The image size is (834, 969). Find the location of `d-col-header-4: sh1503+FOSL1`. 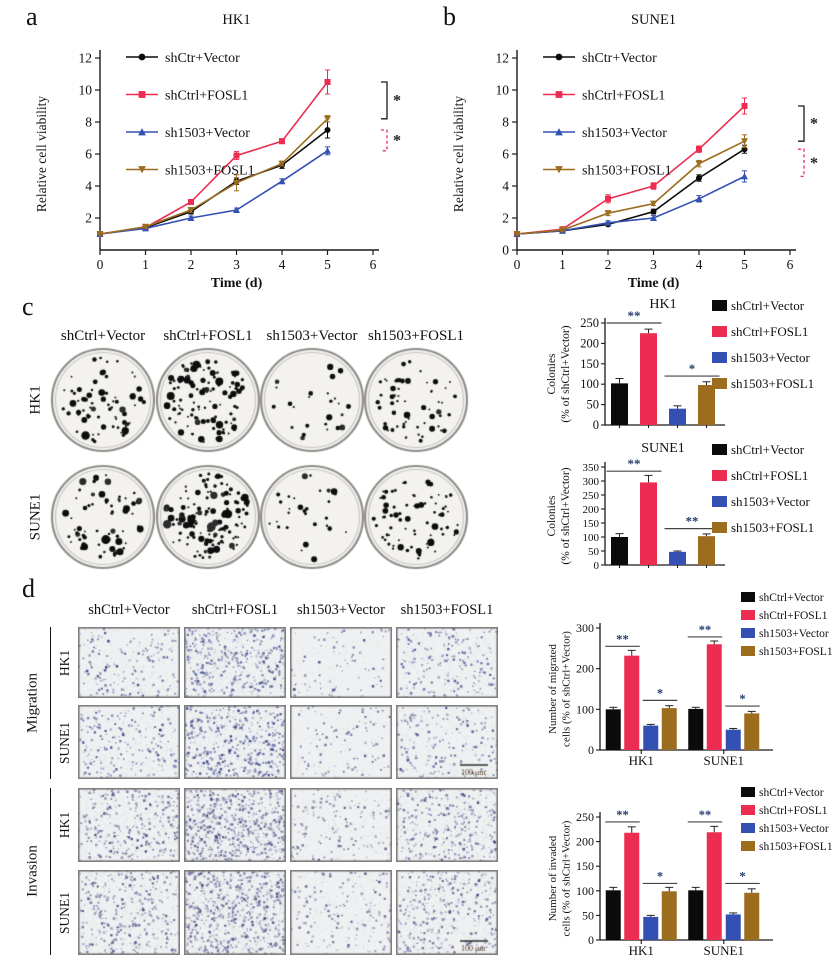

d-col-header-4: sh1503+FOSL1 is located at coordinates (447, 610).